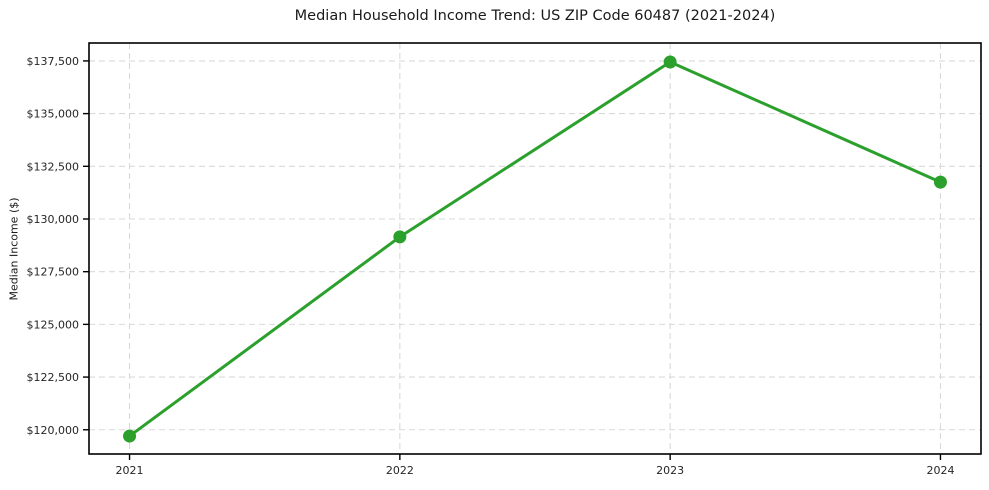  Describe the element at coordinates (53, 430) in the screenshot. I see `y-tick-label: $120,000` at that location.